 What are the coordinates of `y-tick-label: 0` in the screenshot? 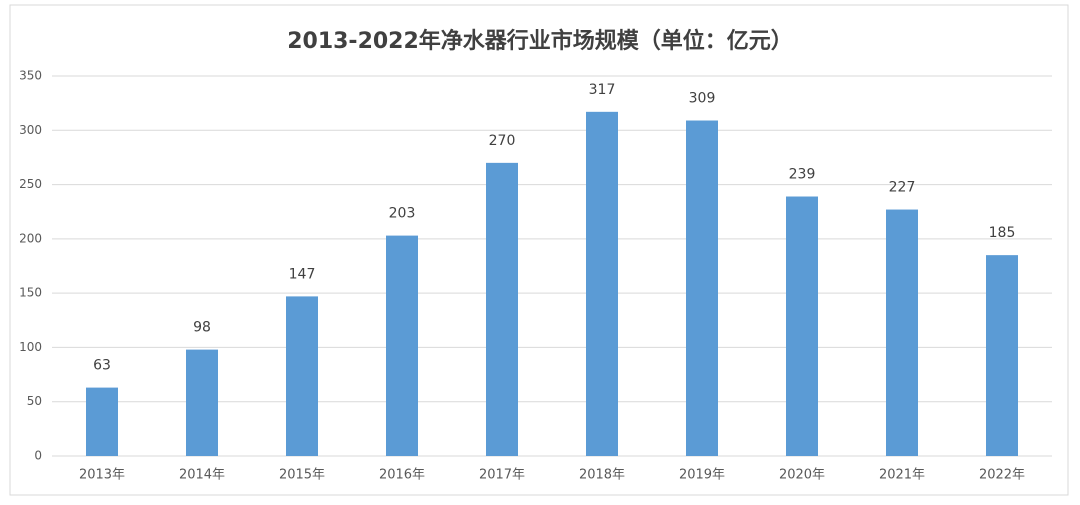 It's located at (38, 456).